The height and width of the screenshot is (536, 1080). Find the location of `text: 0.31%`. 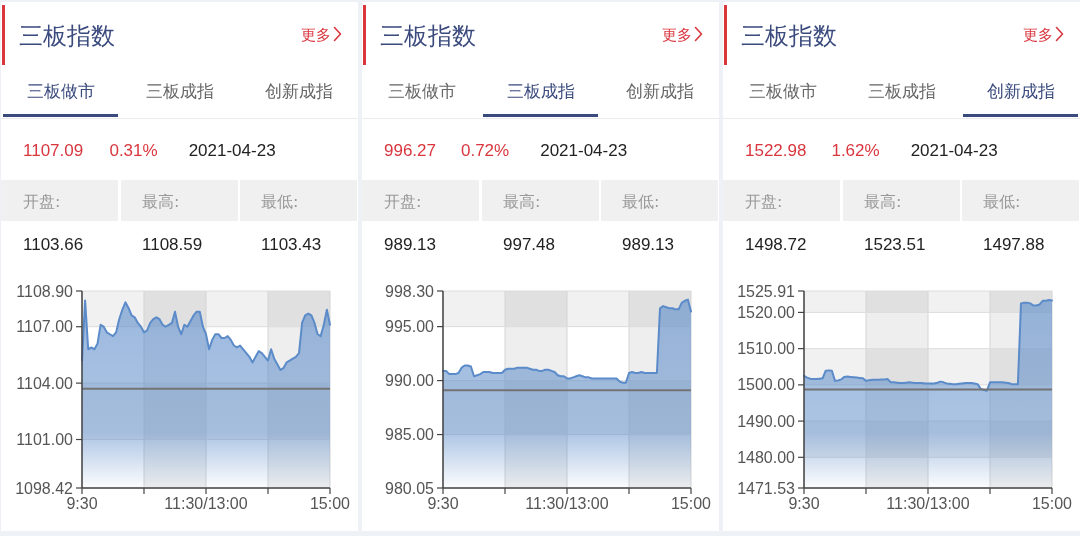

text: 0.31% is located at coordinates (133, 150).